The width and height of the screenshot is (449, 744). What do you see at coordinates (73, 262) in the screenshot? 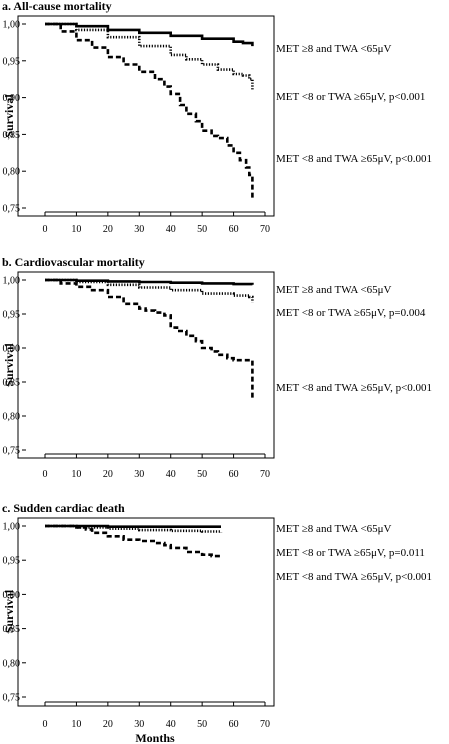
I see `panel-title: b. Cardiovascular mortality` at bounding box center [73, 262].